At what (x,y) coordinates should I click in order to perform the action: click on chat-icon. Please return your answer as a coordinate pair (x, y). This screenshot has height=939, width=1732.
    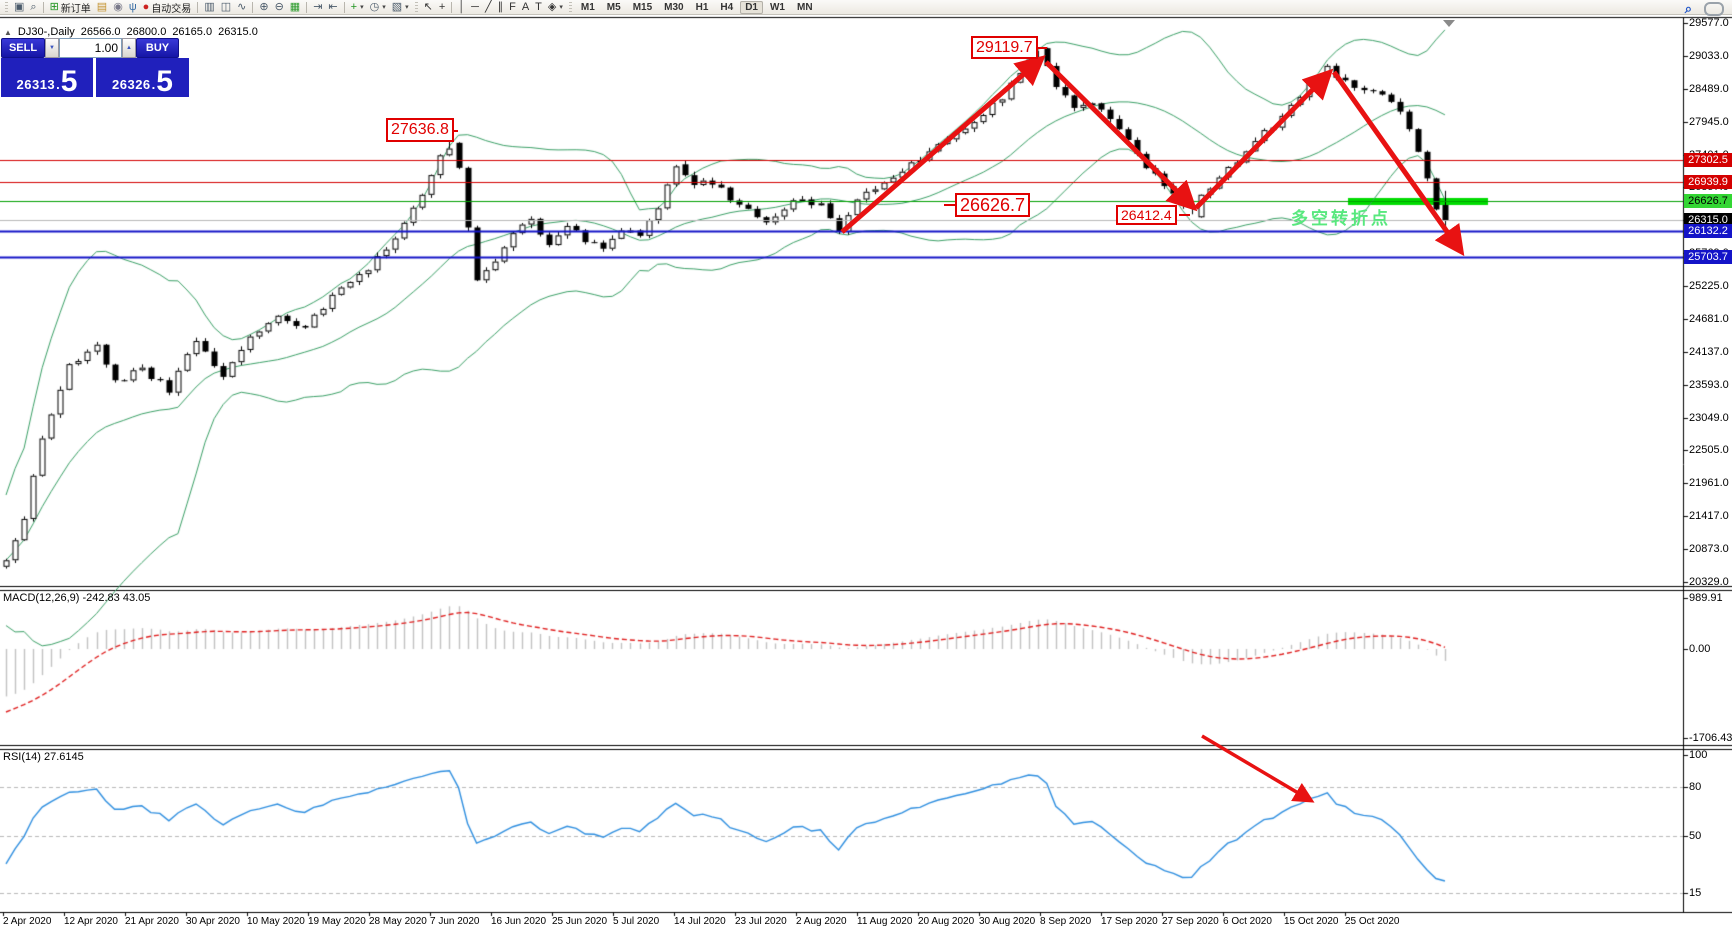
    Looking at the image, I should click on (1714, 9).